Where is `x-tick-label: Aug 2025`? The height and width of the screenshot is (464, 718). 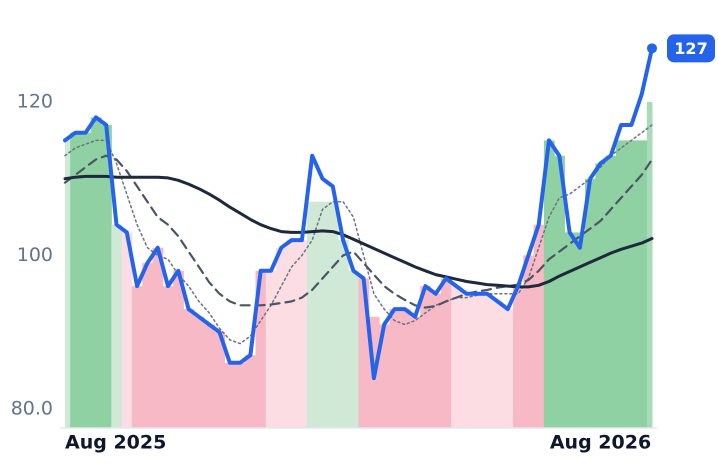
x-tick-label: Aug 2025 is located at coordinates (115, 443).